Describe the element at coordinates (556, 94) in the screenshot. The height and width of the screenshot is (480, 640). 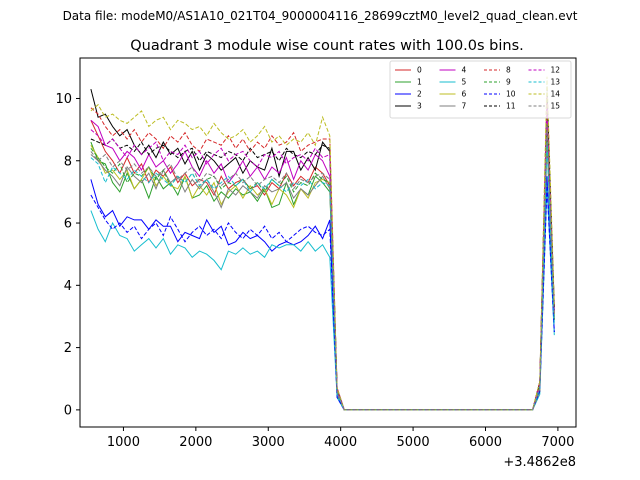
I see `legend-label-14: 14` at that location.